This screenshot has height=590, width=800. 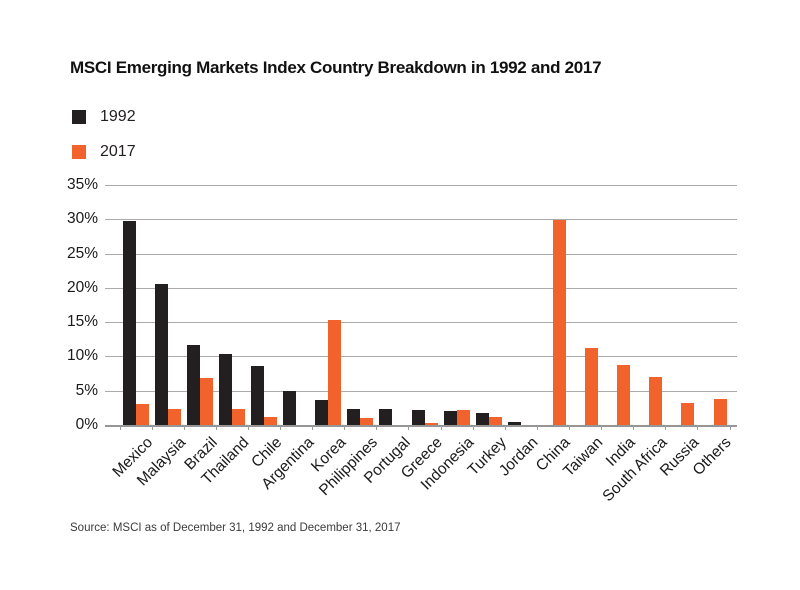 What do you see at coordinates (387, 460) in the screenshot?
I see `x-label-anchor: Portugal` at bounding box center [387, 460].